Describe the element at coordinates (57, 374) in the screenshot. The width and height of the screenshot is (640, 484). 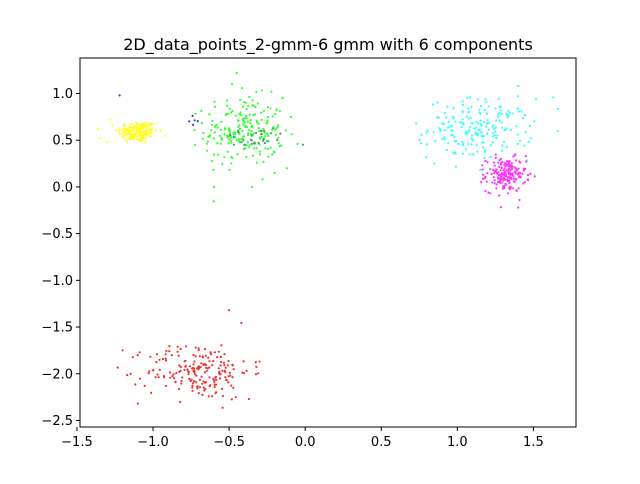
I see `y-tick-label: −2.0` at that location.